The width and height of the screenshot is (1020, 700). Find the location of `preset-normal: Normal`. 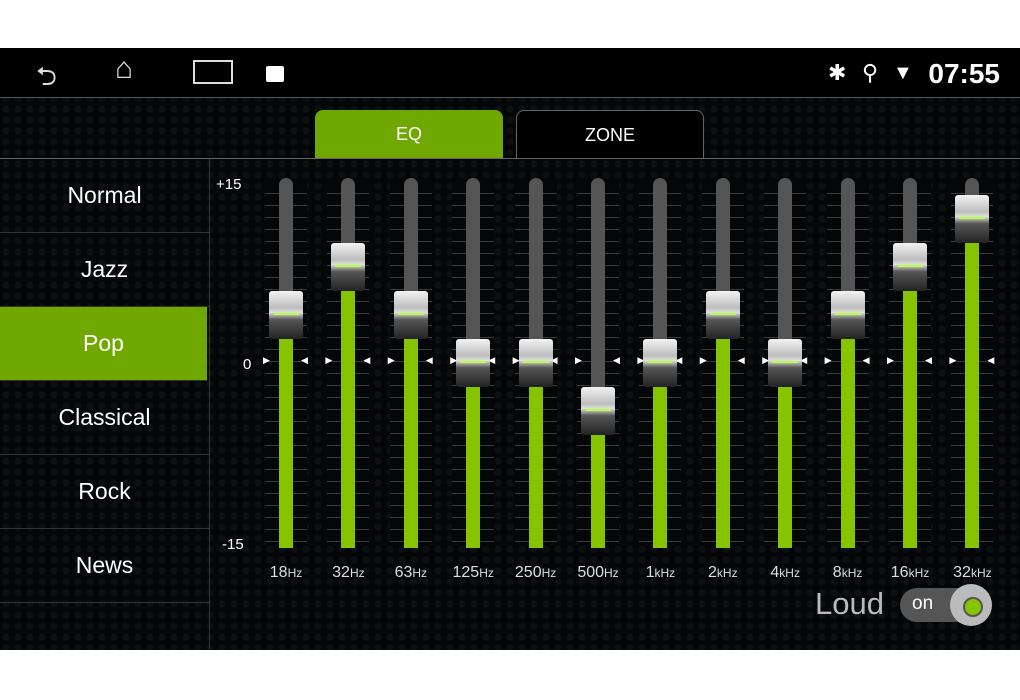

preset-normal: Normal is located at coordinates (104, 196).